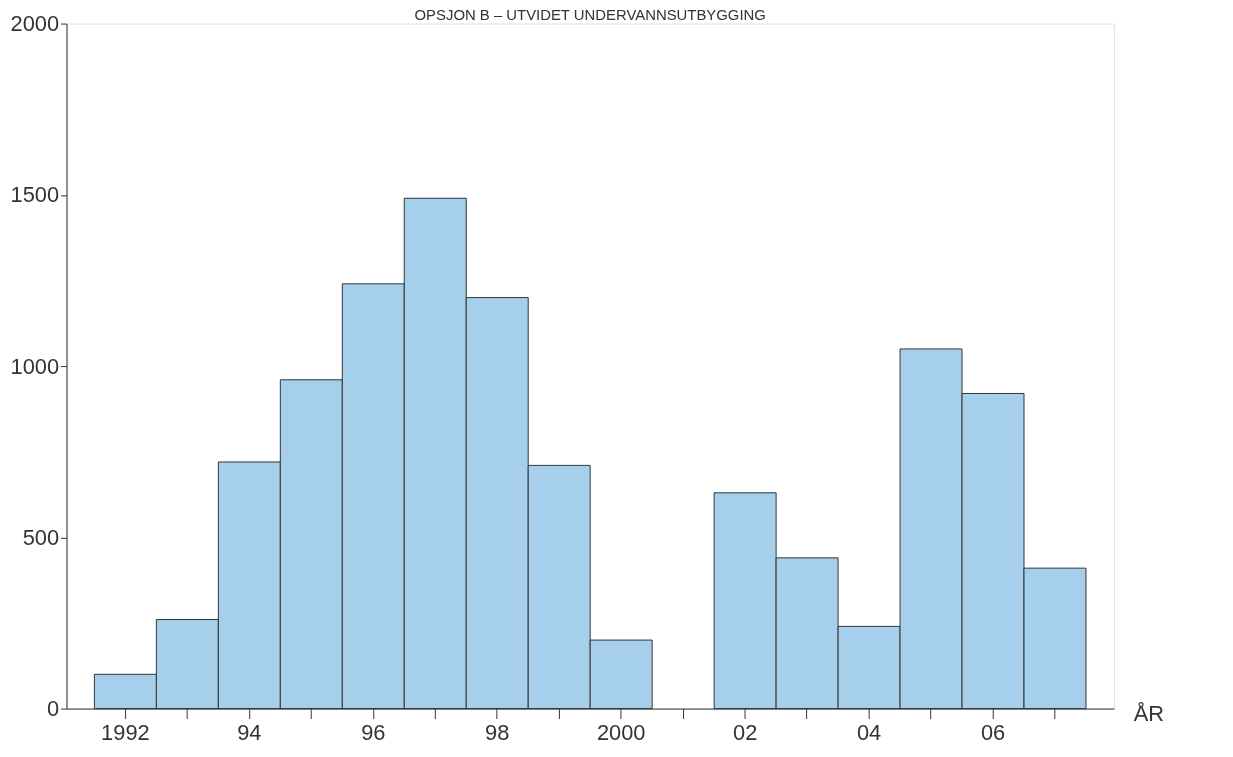 The width and height of the screenshot is (1233, 757). I want to click on y-tick-label: 0, so click(53, 709).